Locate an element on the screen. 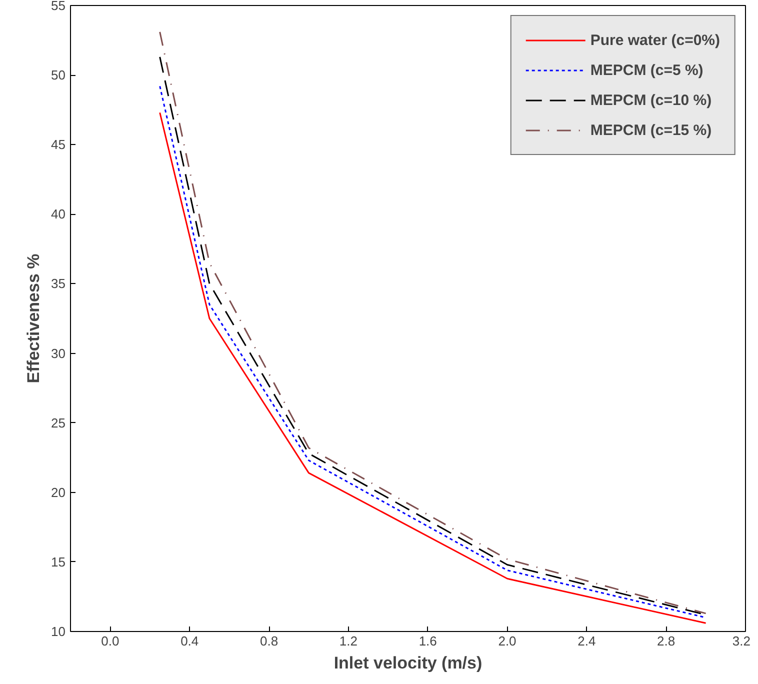 Image resolution: width=758 pixels, height=684 pixels. y-tick-label: 15 is located at coordinates (58, 562).